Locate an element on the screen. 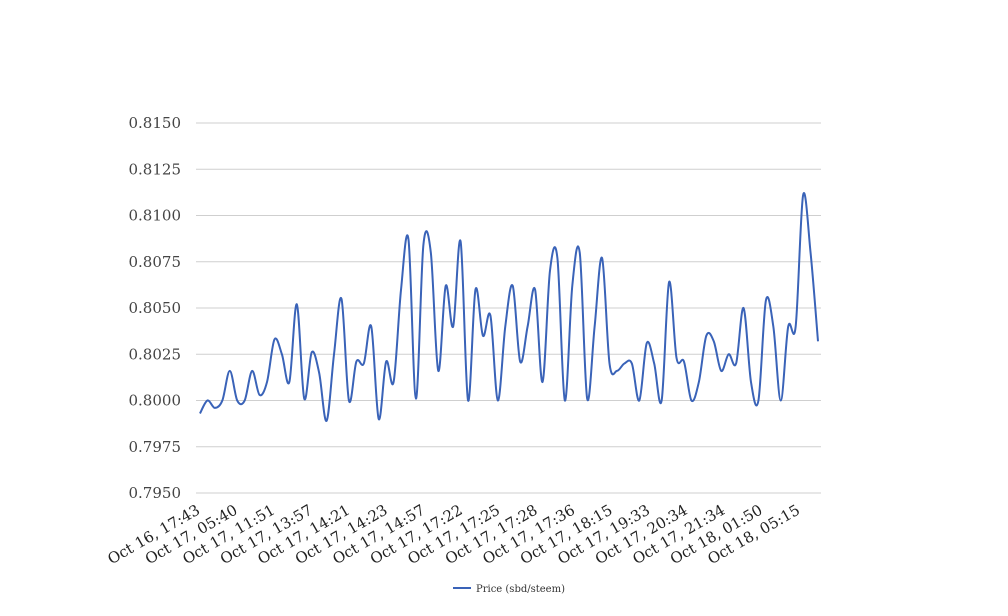  legend-label: Price (sbd/steem) is located at coordinates (520, 589).